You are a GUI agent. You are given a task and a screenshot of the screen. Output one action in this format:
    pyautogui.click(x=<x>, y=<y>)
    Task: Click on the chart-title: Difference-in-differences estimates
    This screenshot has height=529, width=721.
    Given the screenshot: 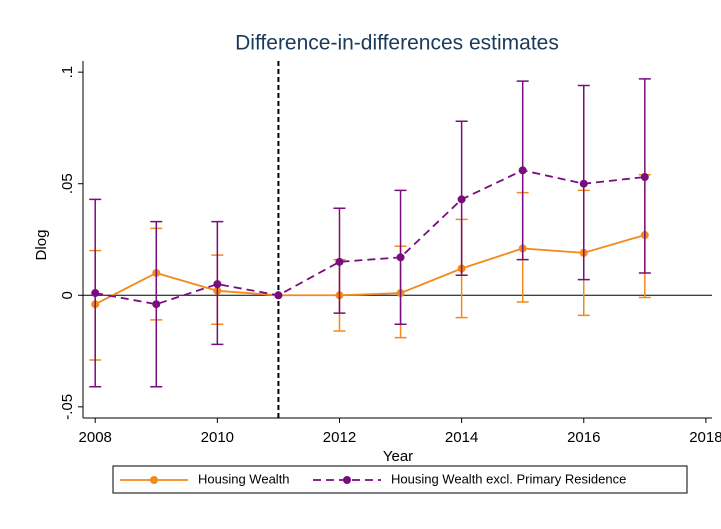 What is the action you would take?
    pyautogui.click(x=397, y=43)
    